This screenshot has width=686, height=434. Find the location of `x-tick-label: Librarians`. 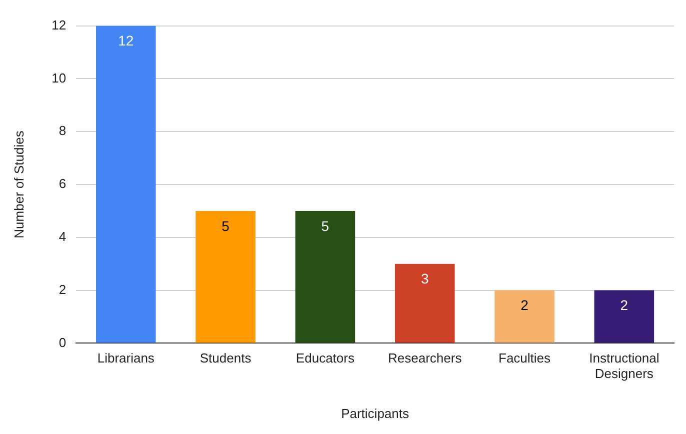

x-tick-label: Librarians is located at coordinates (126, 358).